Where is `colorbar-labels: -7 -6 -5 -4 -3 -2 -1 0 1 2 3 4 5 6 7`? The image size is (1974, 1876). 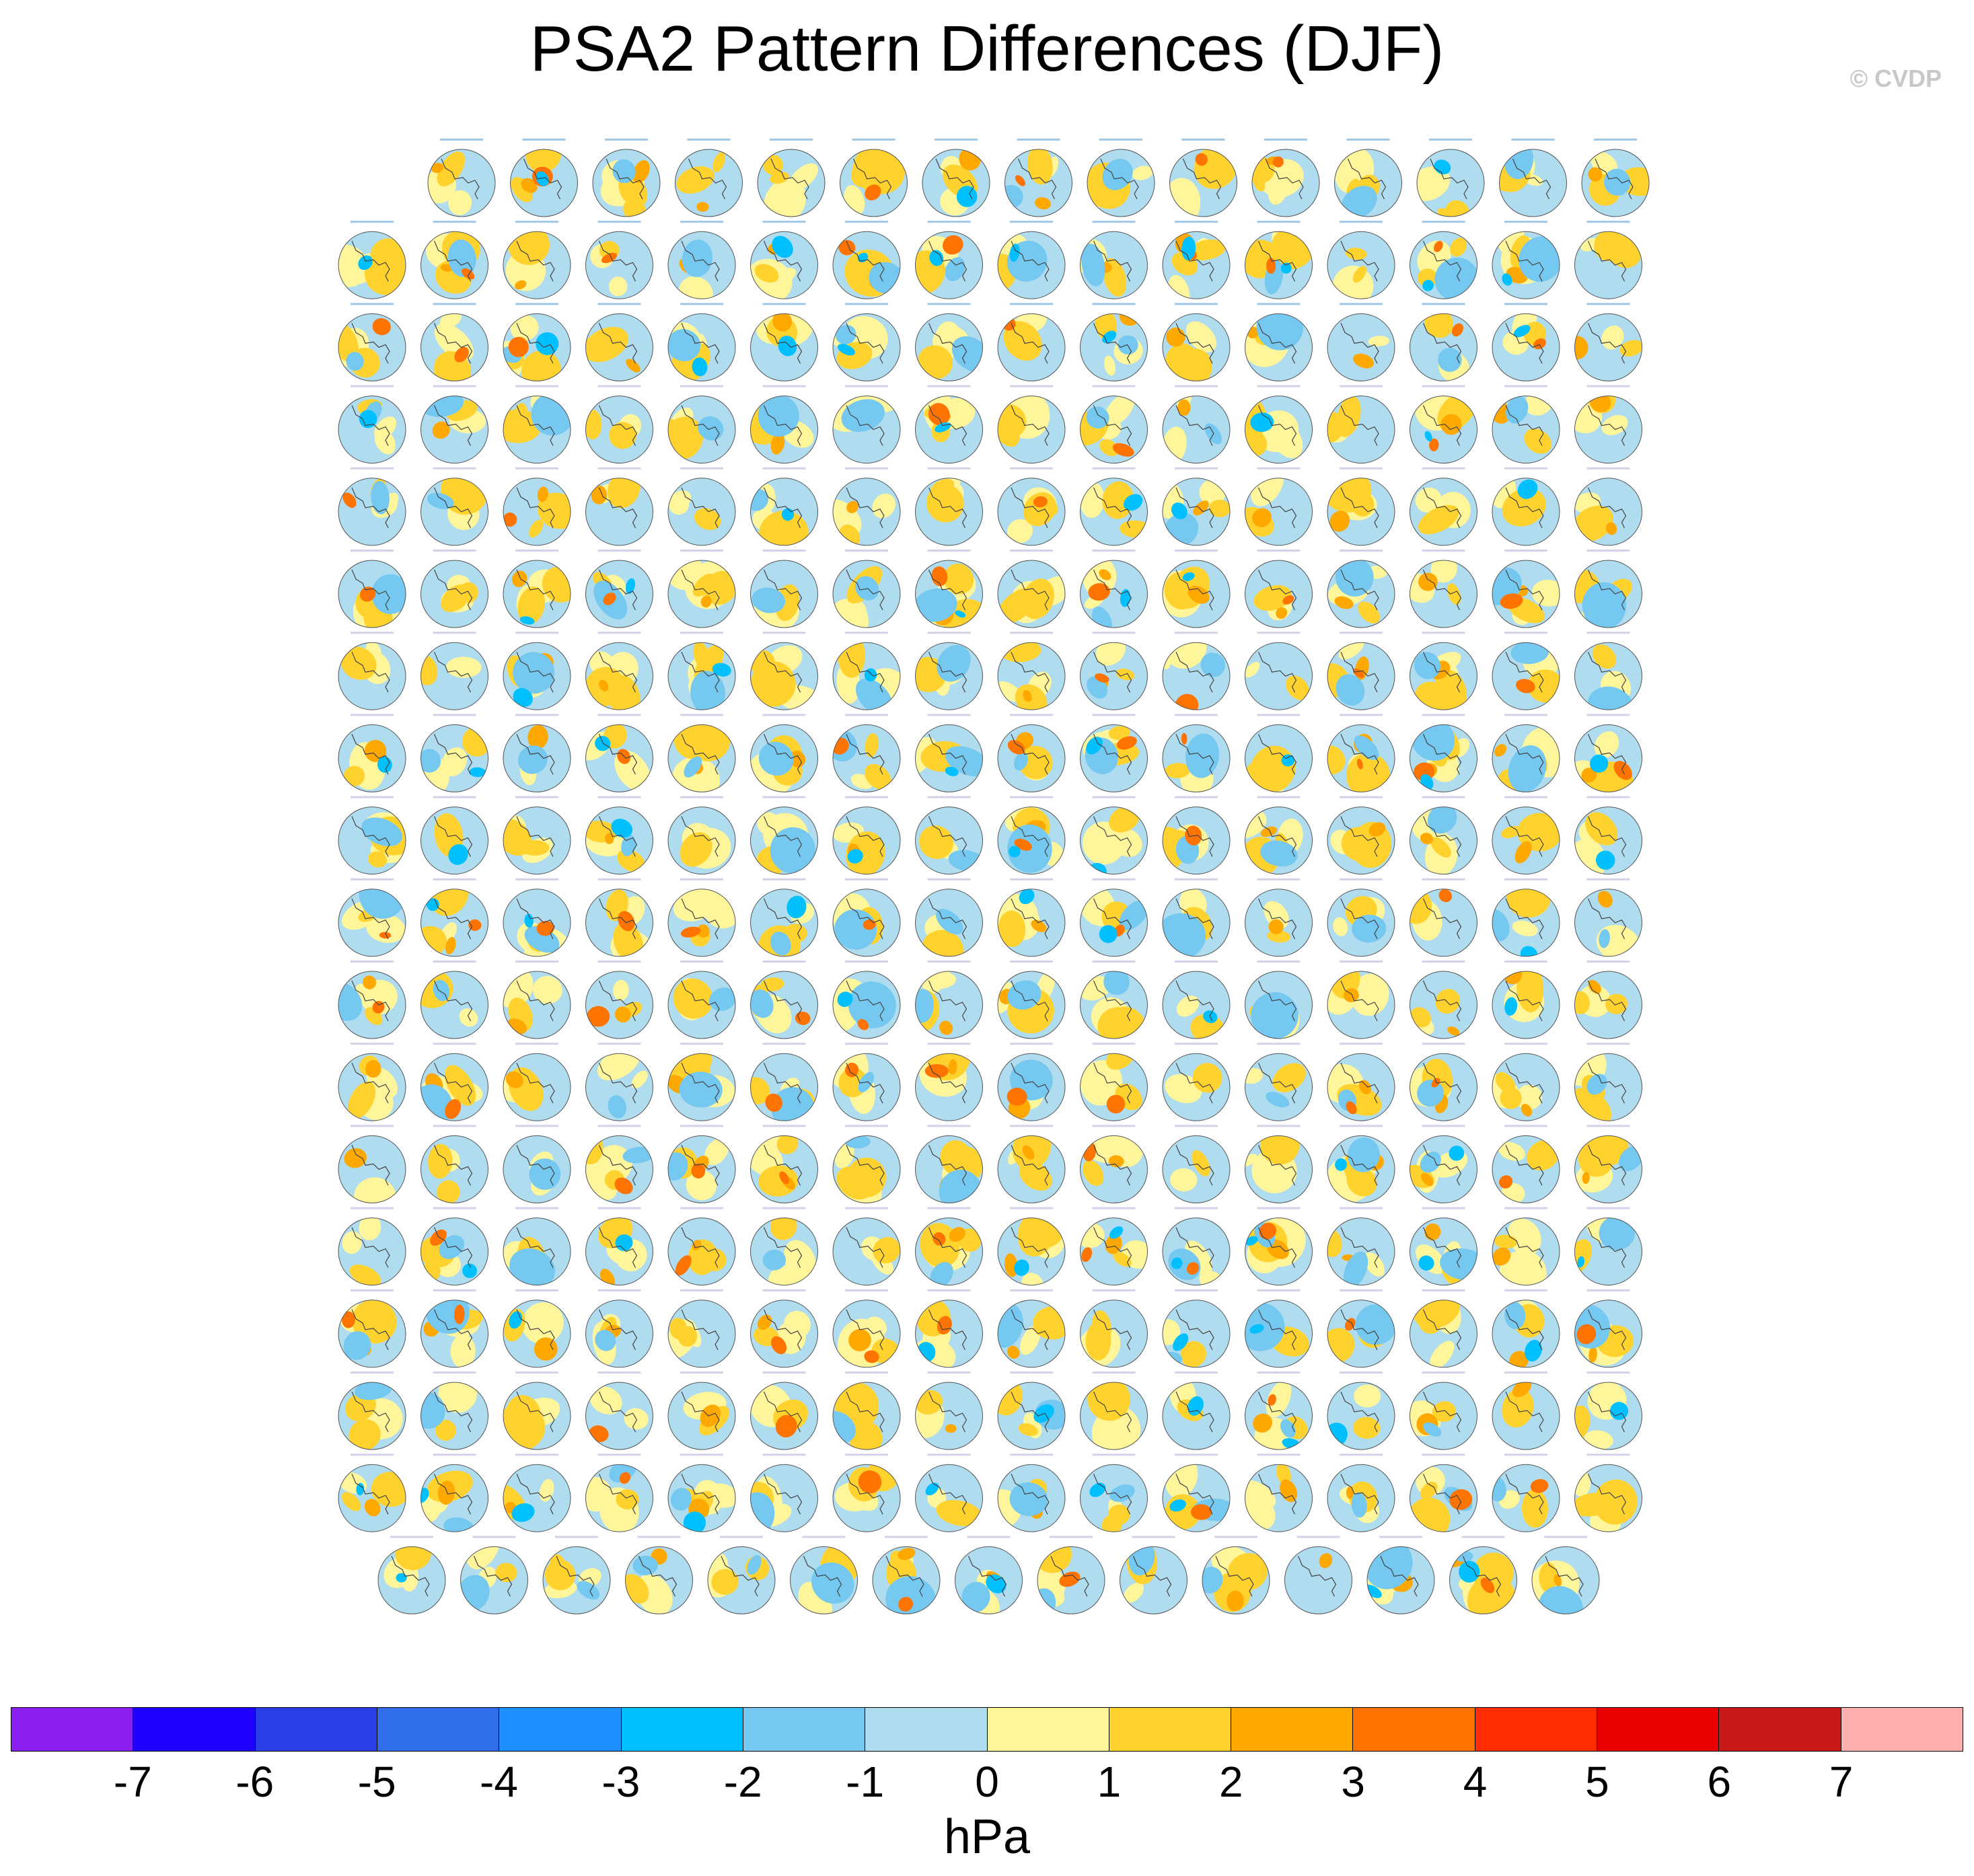 colorbar-labels: -7 -6 -5 -4 -3 -2 -1 0 1 2 3 4 5 6 7 is located at coordinates (987, 1784).